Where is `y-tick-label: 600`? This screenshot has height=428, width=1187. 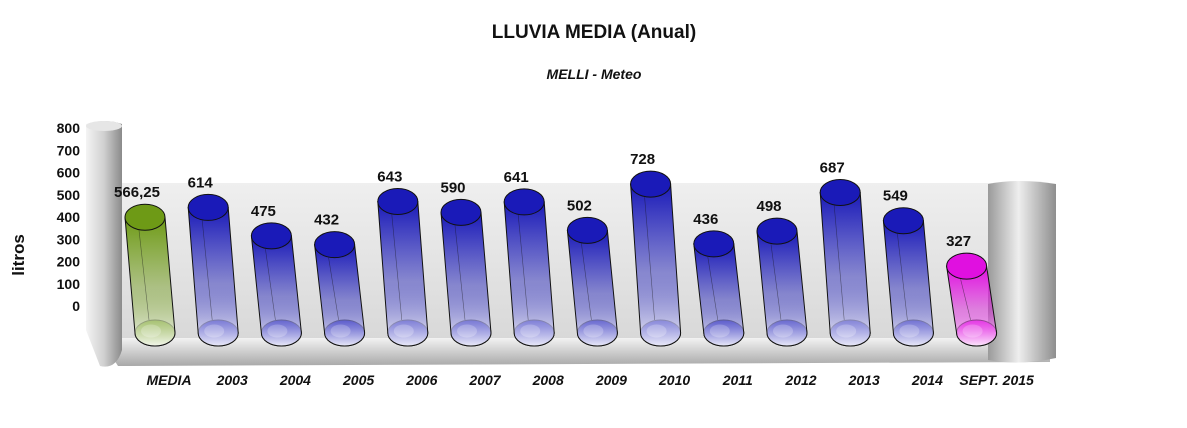 y-tick-label: 600 is located at coordinates (69, 173).